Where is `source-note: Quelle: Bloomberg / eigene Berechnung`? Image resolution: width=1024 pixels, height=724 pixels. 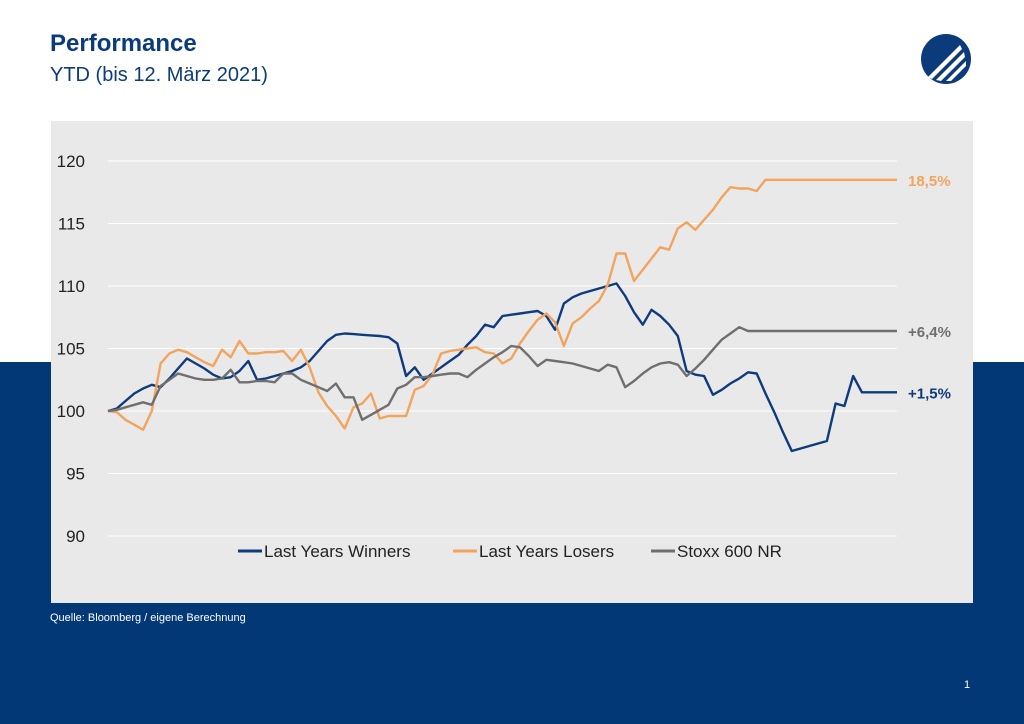 source-note: Quelle: Bloomberg / eigene Berechnung is located at coordinates (148, 618).